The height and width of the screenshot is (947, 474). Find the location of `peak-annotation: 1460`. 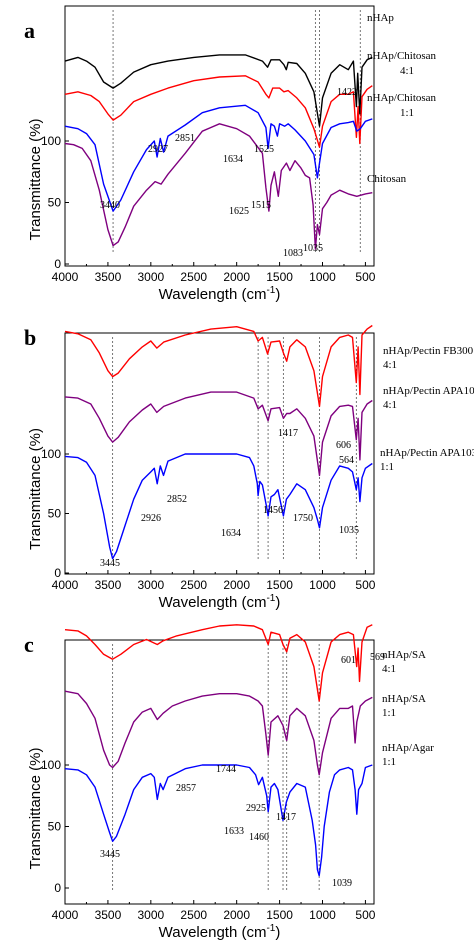

peak-annotation: 1460 is located at coordinates (259, 837).